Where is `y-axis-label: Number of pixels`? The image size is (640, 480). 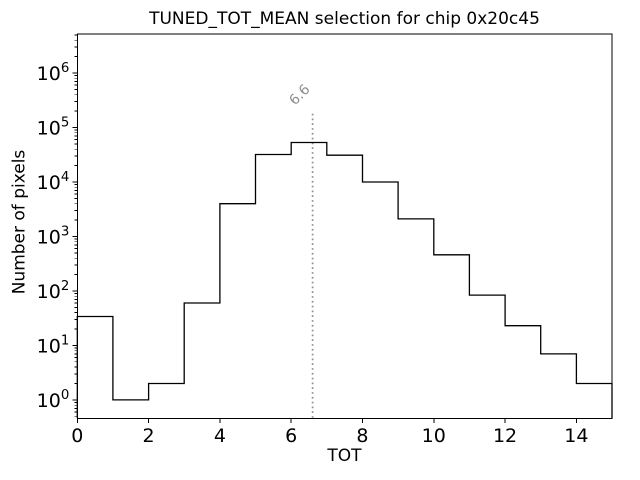 y-axis-label: Number of pixels is located at coordinates (19, 222).